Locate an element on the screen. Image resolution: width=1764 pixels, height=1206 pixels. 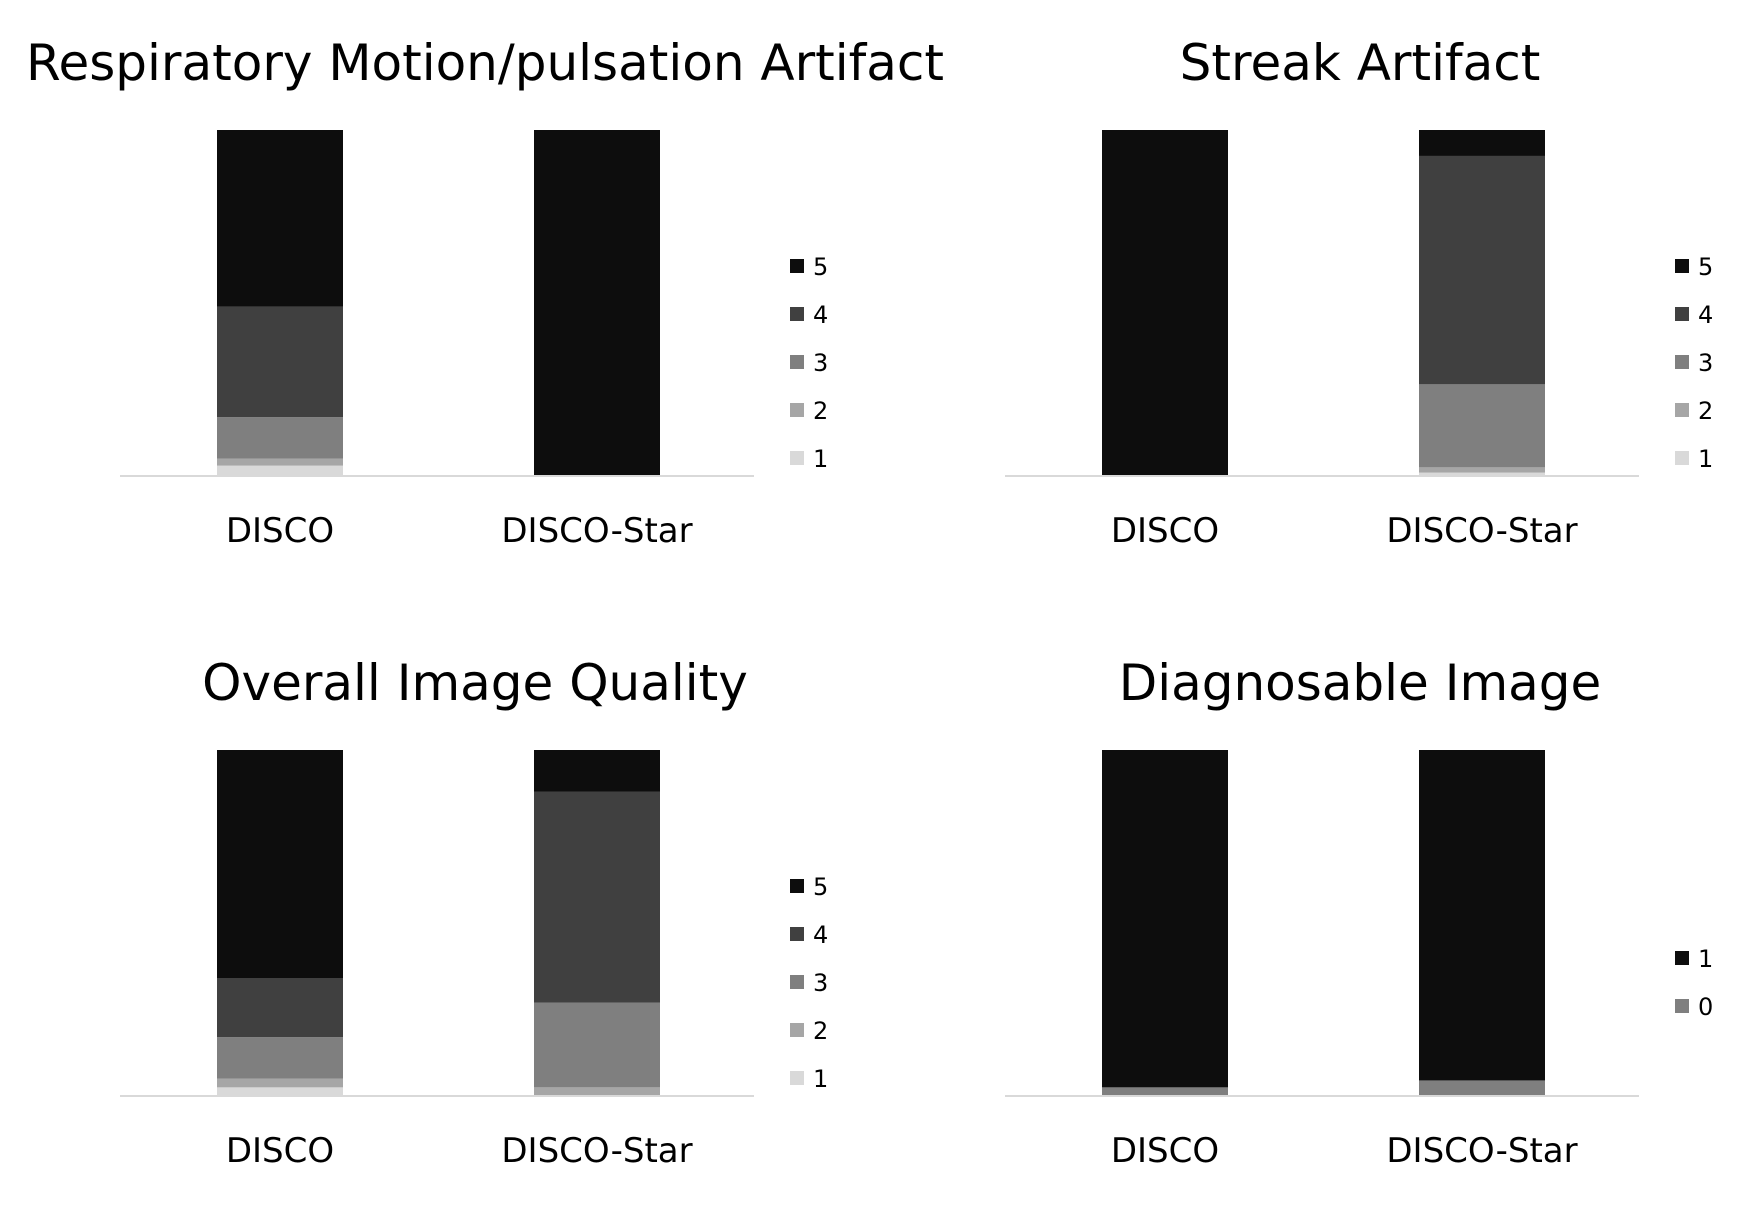
legend-label: 0 is located at coordinates (1705, 1007).